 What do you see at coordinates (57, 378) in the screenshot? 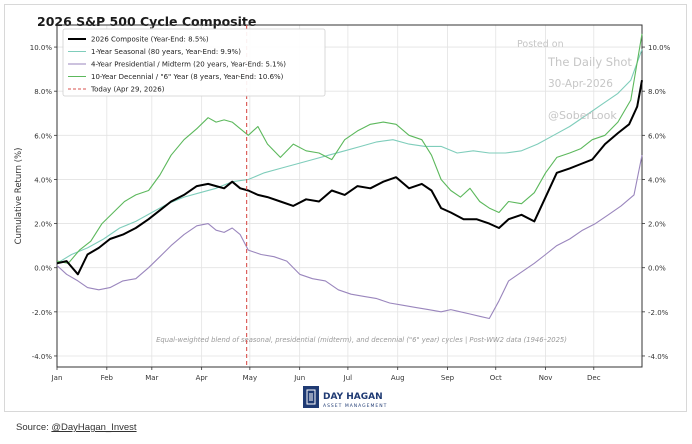
I see `x-tick-label: Jan` at bounding box center [57, 378].